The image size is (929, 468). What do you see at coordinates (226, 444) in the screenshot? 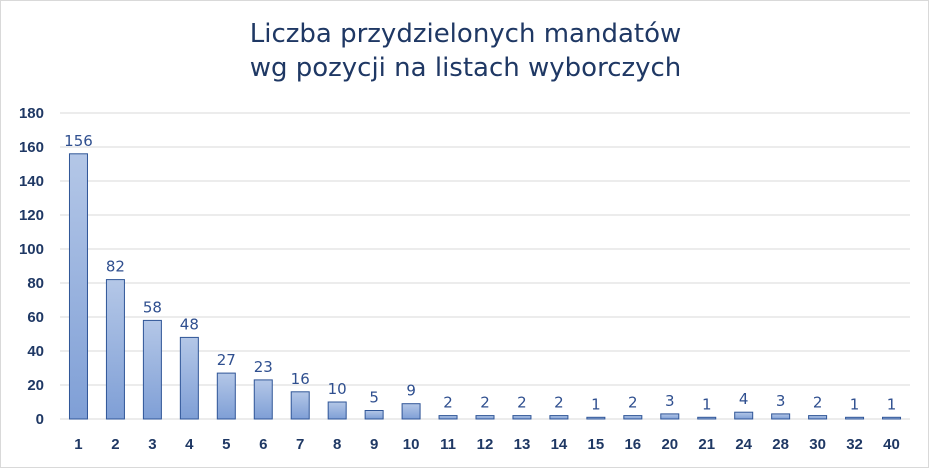
I see `x-tick-label: 5` at bounding box center [226, 444].